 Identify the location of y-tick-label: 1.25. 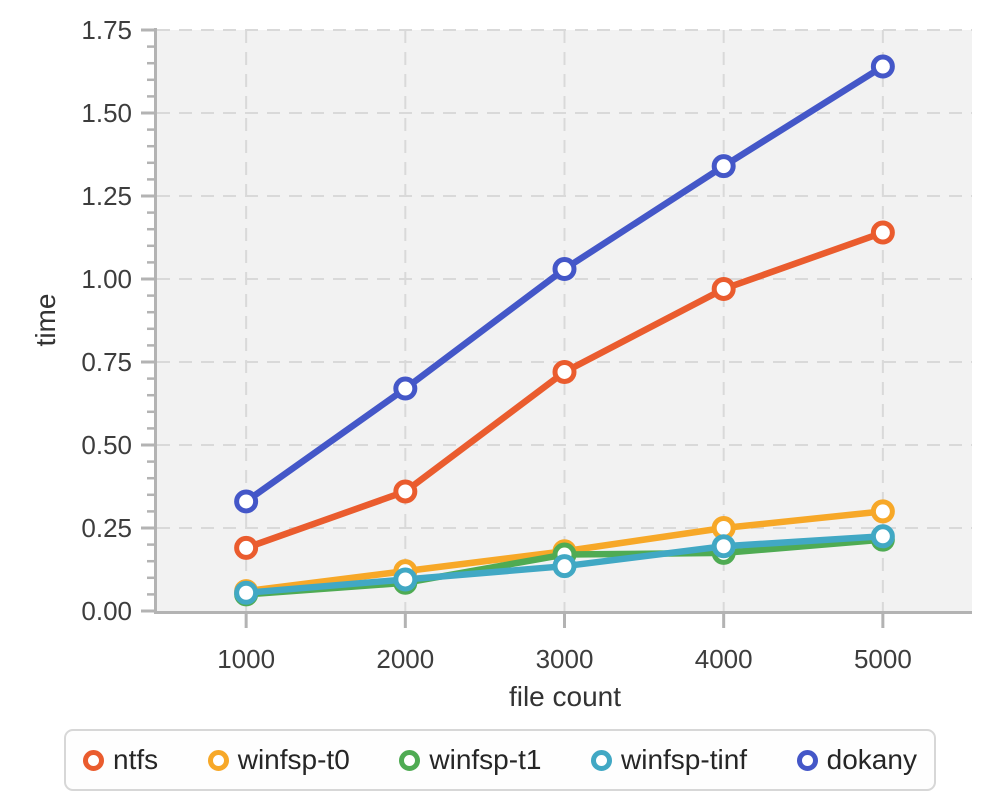
(106, 196).